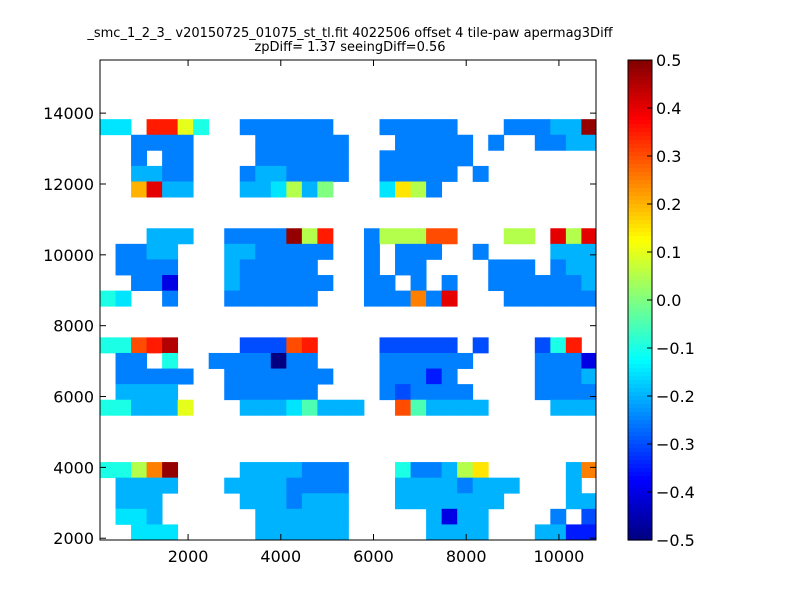 This screenshot has width=800, height=600. I want to click on y-tick-label: 10000, so click(68, 255).